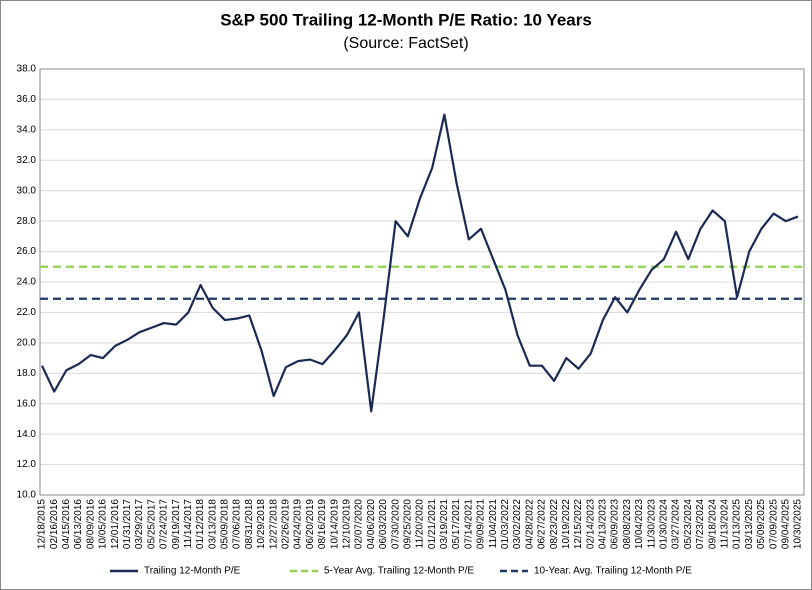 The width and height of the screenshot is (812, 590). What do you see at coordinates (249, 524) in the screenshot?
I see `x-tick-label: 08/31/2018` at bounding box center [249, 524].